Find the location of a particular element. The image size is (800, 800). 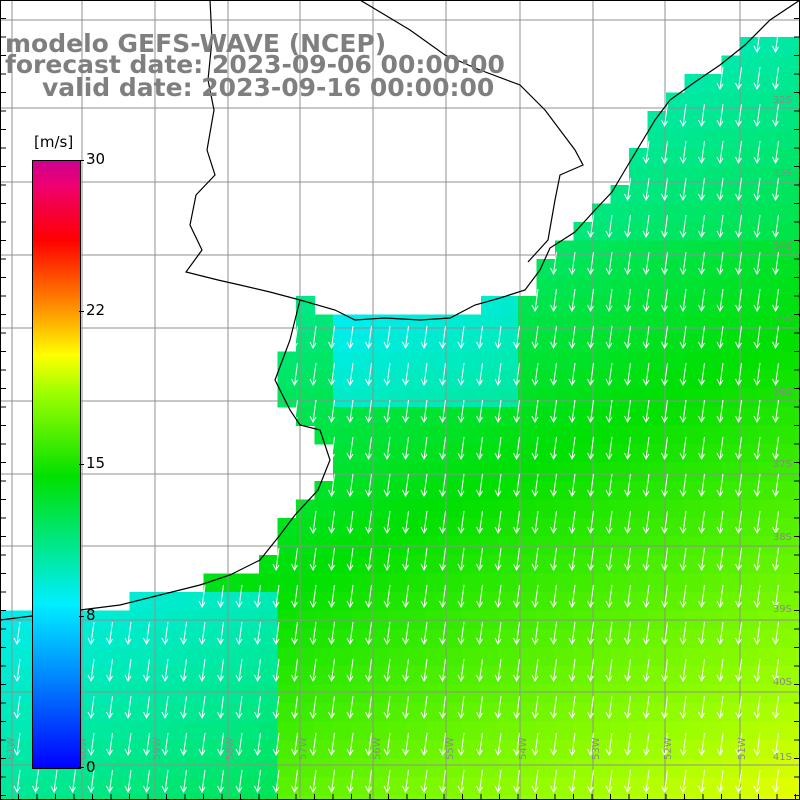

colorbar-tick is located at coordinates (81, 160).